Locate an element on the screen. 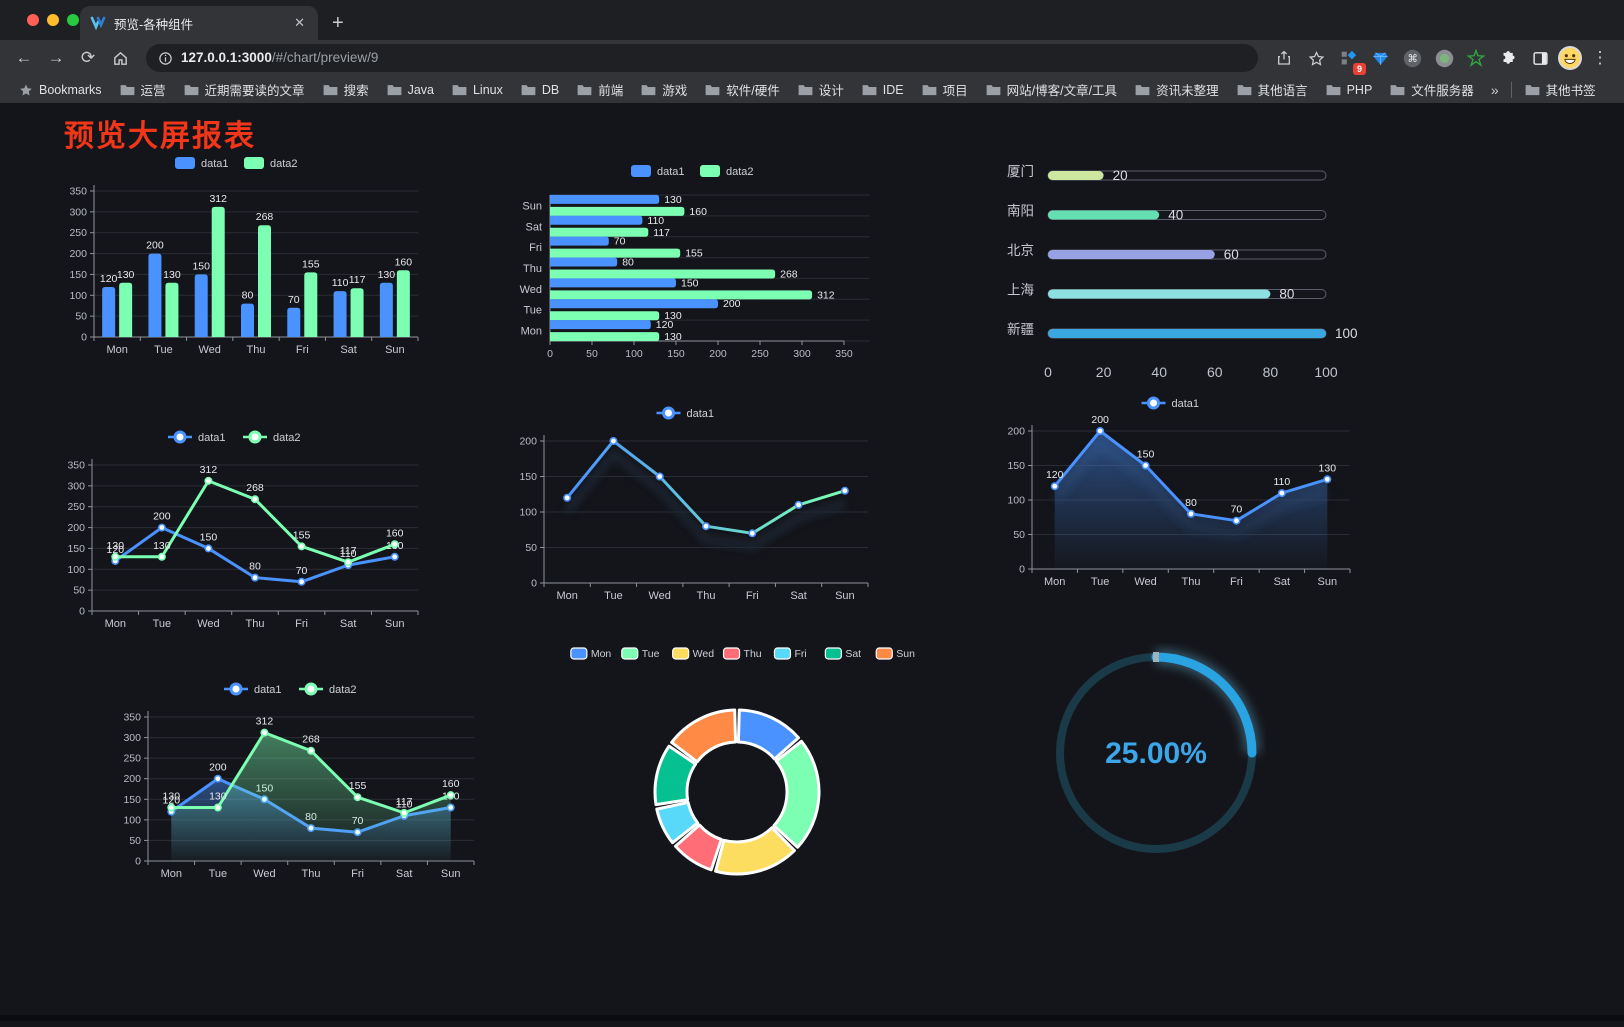 The image size is (1624, 1027). bookmark-item: 运营 is located at coordinates (143, 90).